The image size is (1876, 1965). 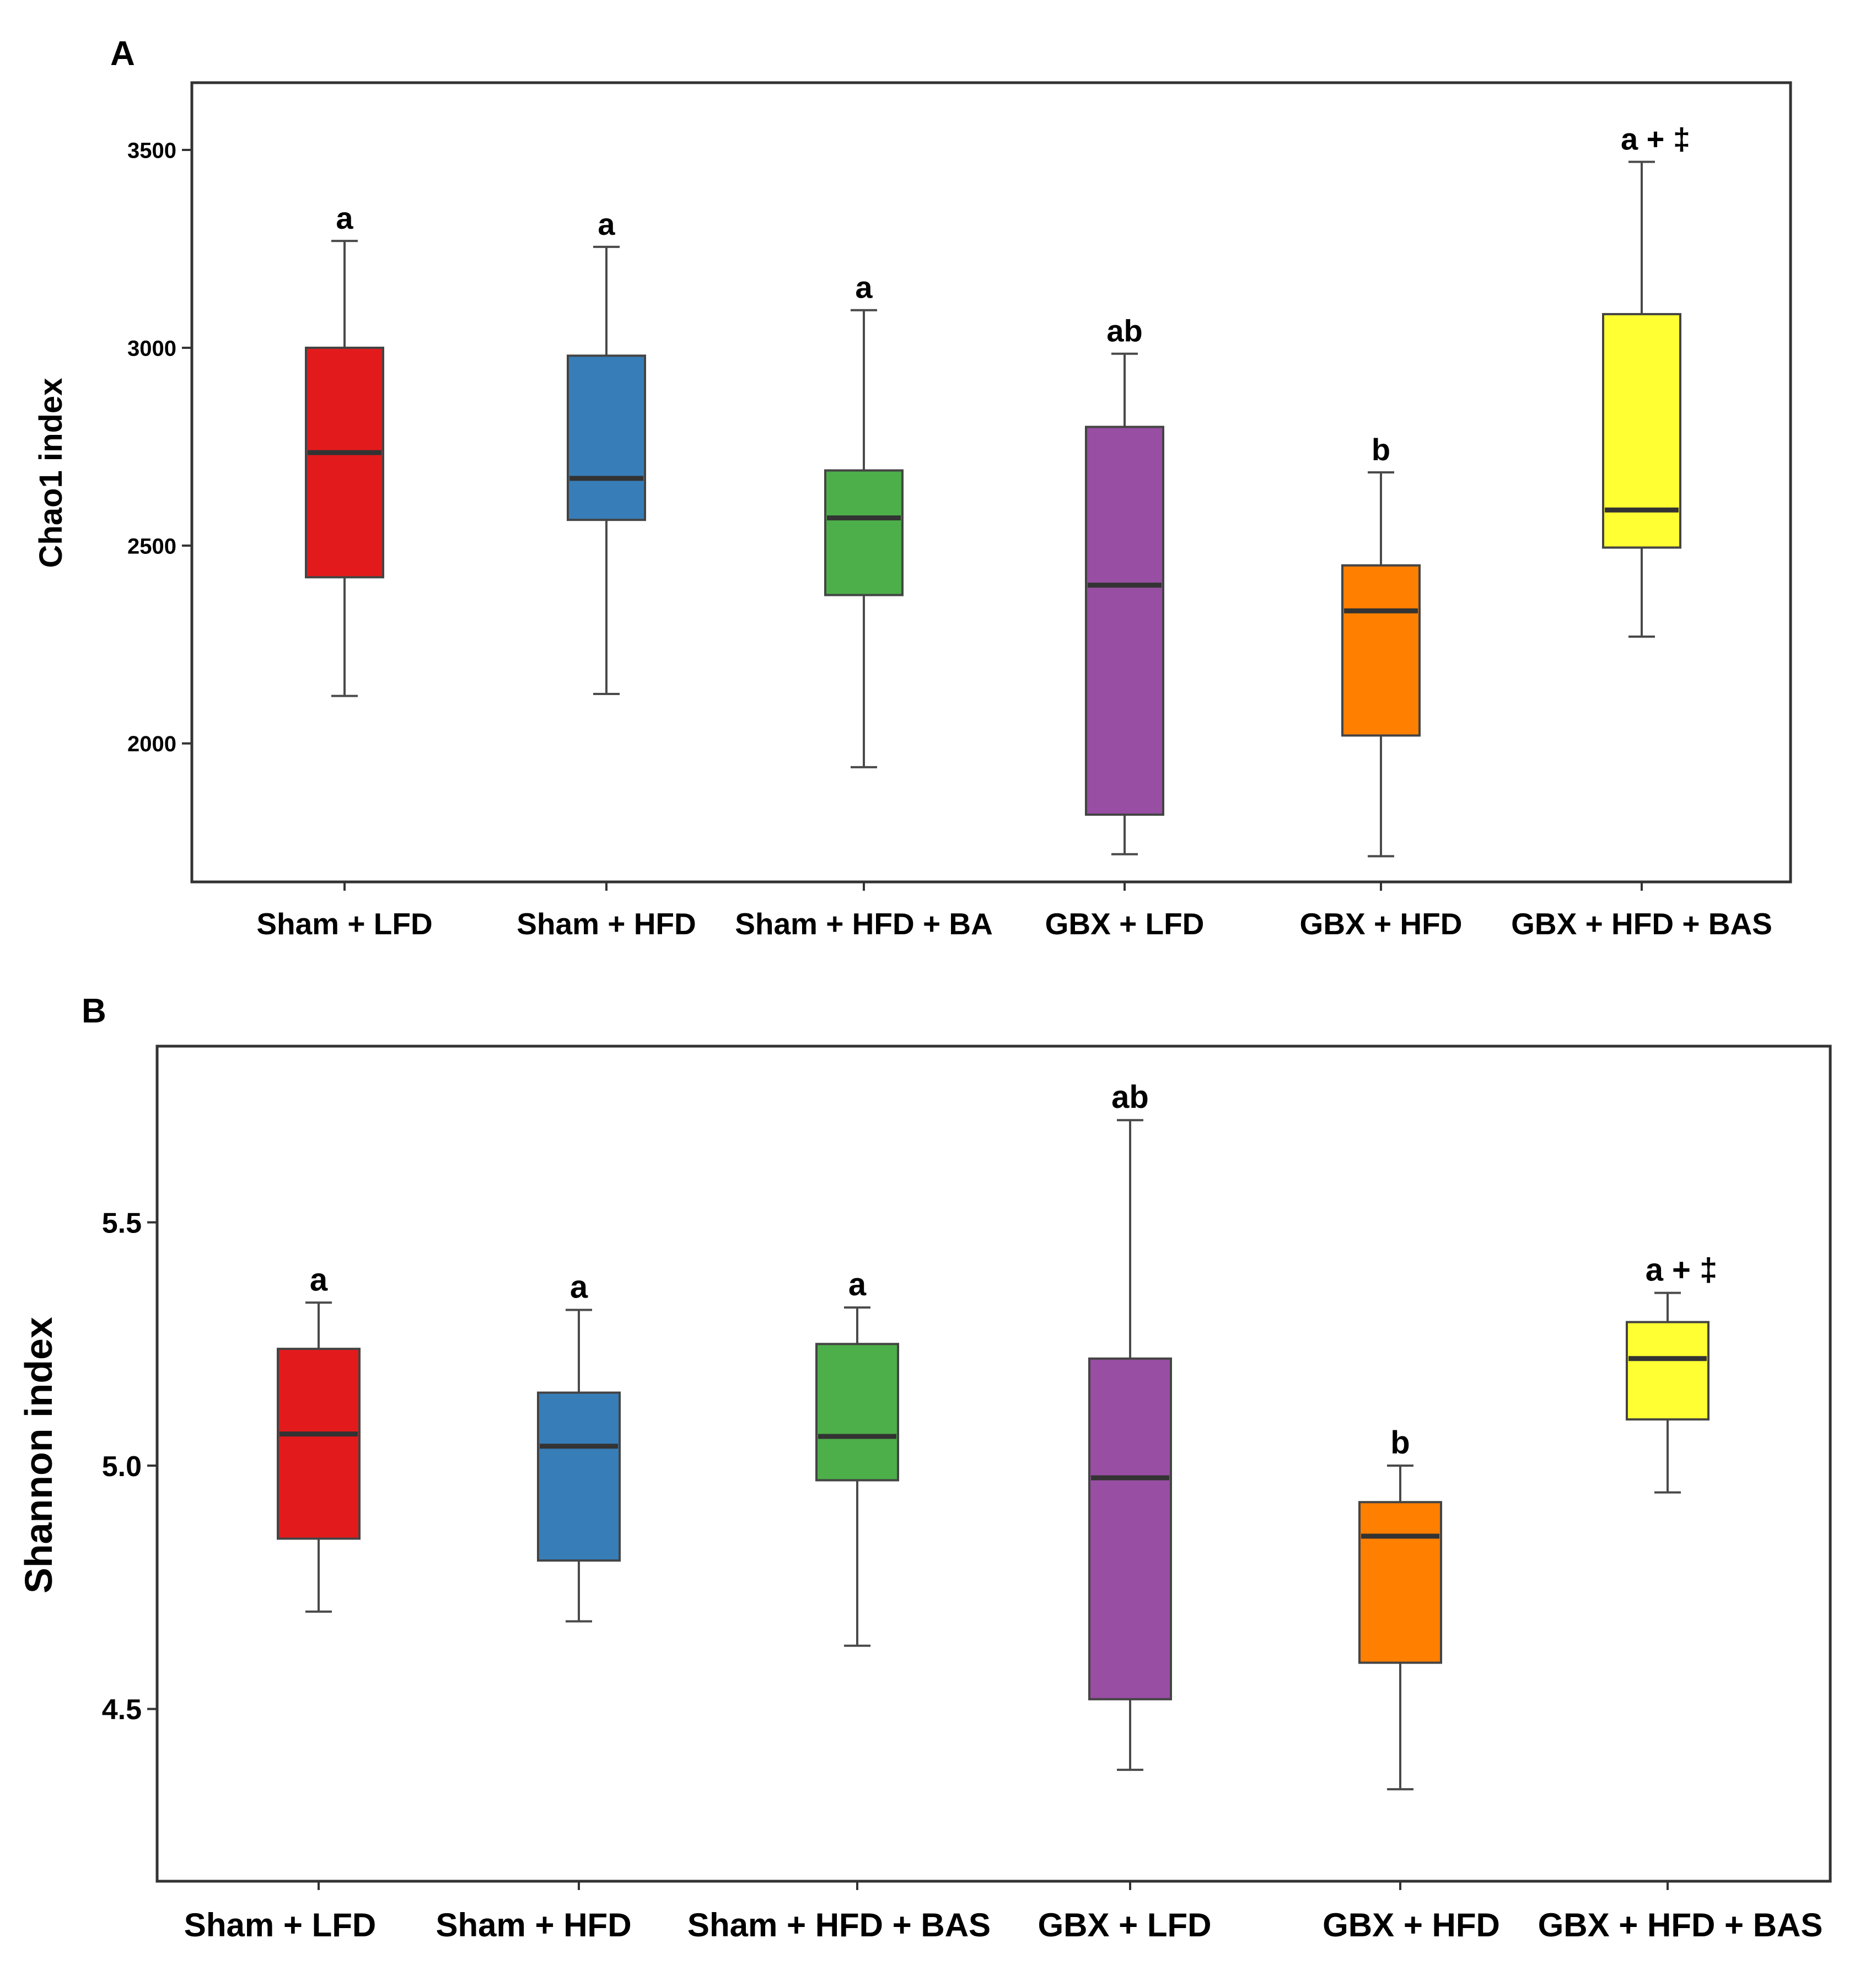 What do you see at coordinates (151, 348) in the screenshot?
I see `y-tick-label: 3000` at bounding box center [151, 348].